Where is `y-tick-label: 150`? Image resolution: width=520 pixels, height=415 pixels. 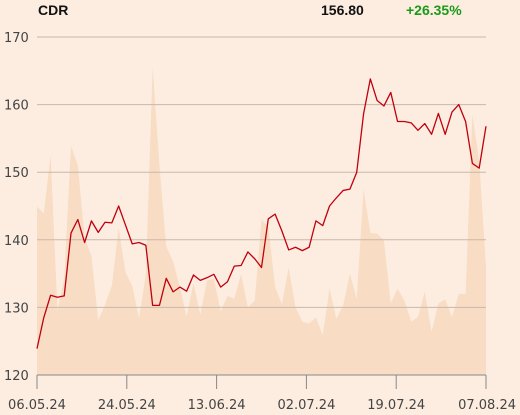 y-tick-label: 150 is located at coordinates (16, 173).